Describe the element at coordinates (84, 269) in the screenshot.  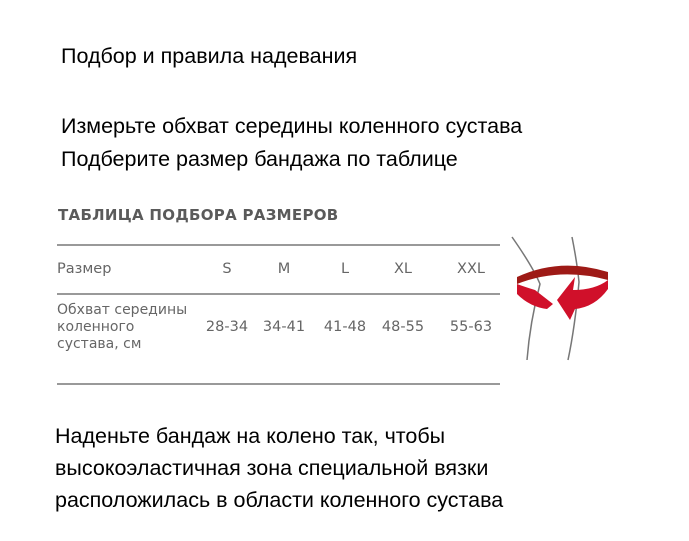
I see `header-label: Размер` at that location.